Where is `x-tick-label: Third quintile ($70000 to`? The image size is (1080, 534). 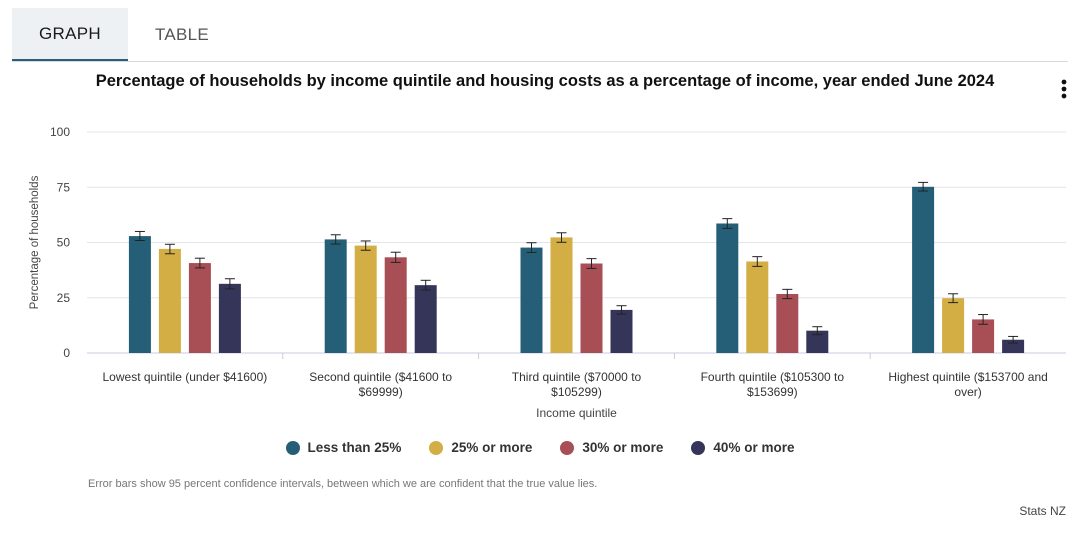 x-tick-label: Third quintile ($70000 to is located at coordinates (577, 377).